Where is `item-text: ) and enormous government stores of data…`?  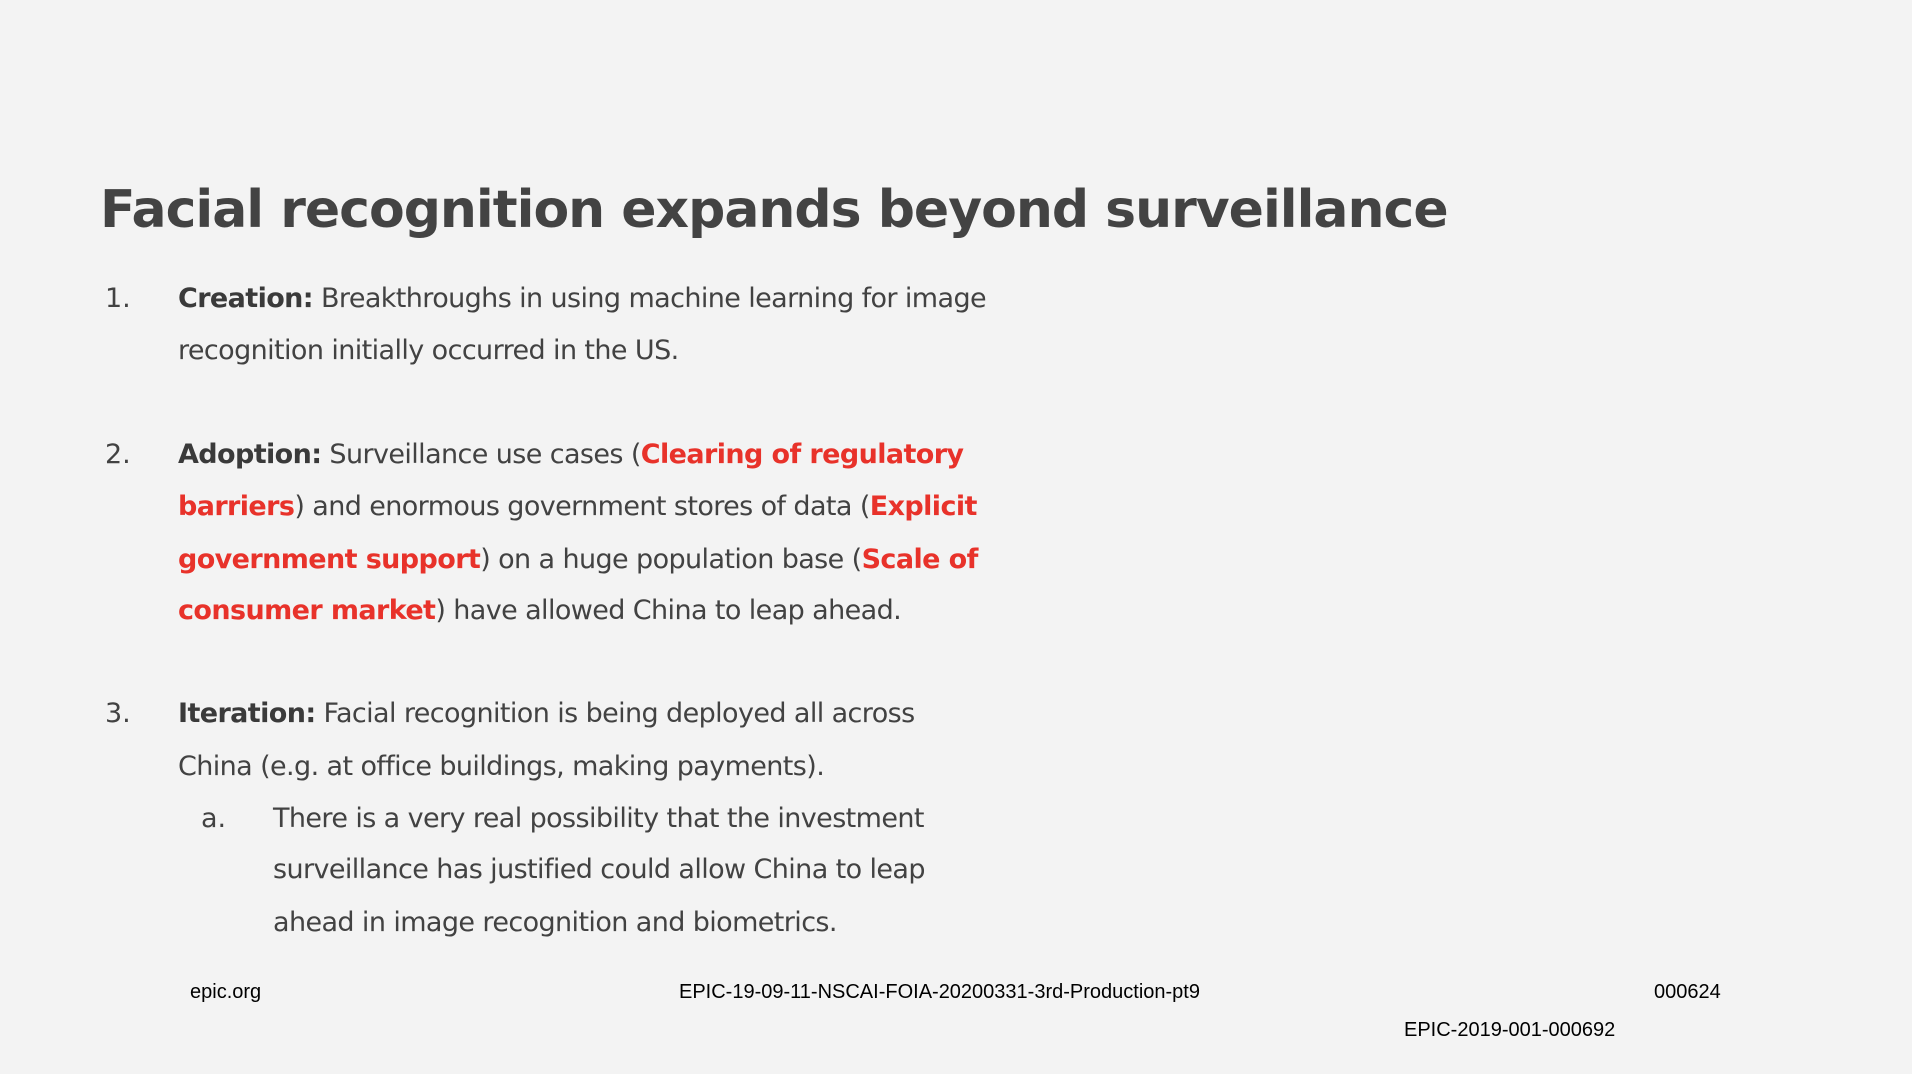
item-text: ) and enormous government stores of data… is located at coordinates (582, 506).